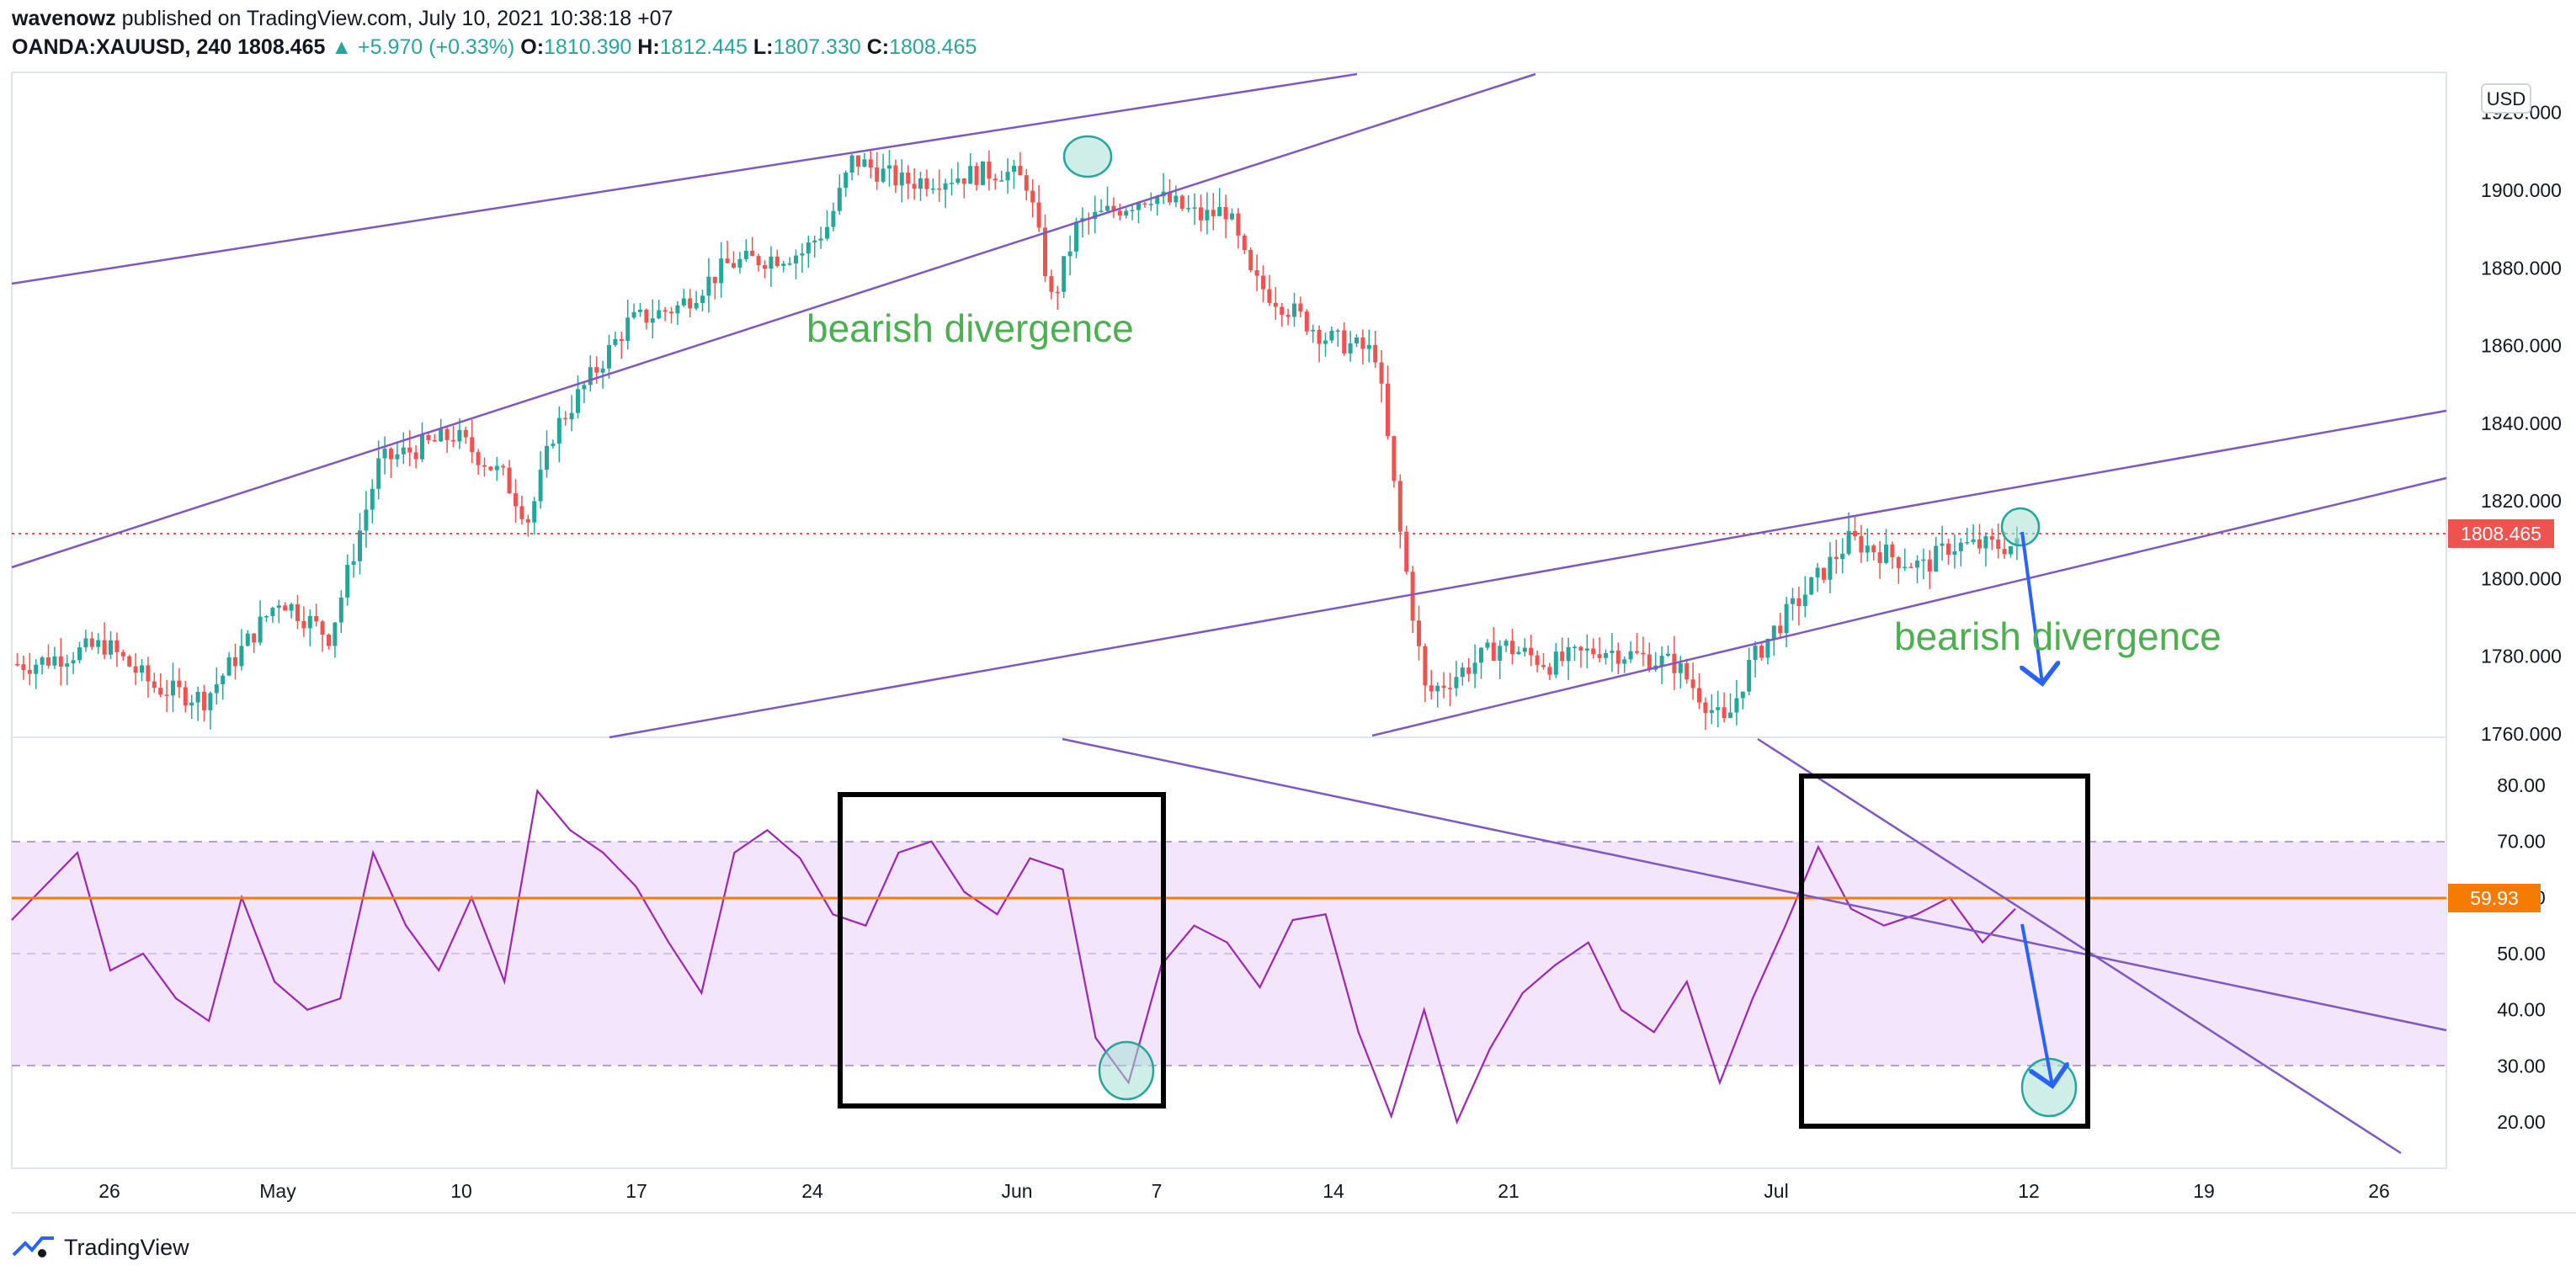 The image size is (2576, 1276). I want to click on rsi-value-label: 59.93, so click(2494, 898).